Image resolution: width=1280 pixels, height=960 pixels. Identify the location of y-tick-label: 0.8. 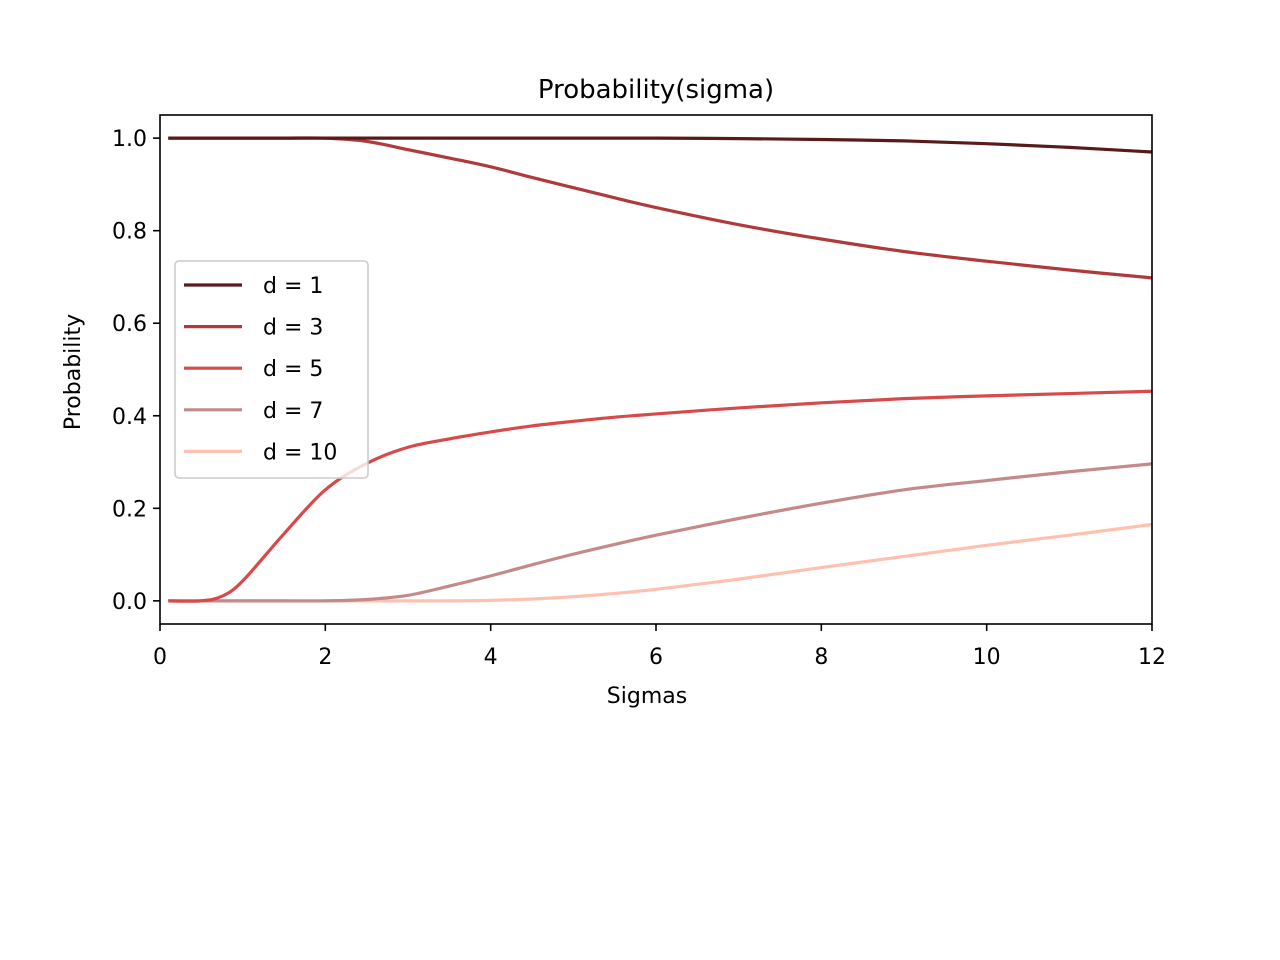
(129, 232).